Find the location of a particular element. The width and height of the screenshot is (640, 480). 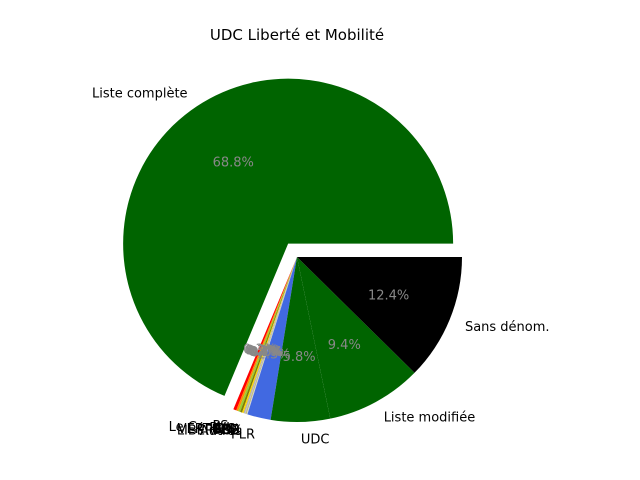

pie-slice-liberaux is located at coordinates (271, 336).